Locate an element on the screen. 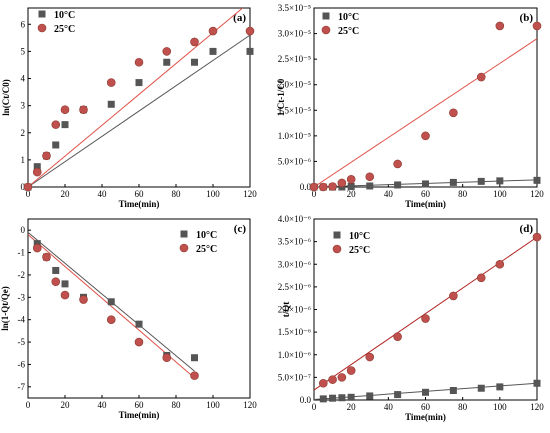 This screenshot has height=433, width=550. legend-marker-25c is located at coordinates (184, 248).